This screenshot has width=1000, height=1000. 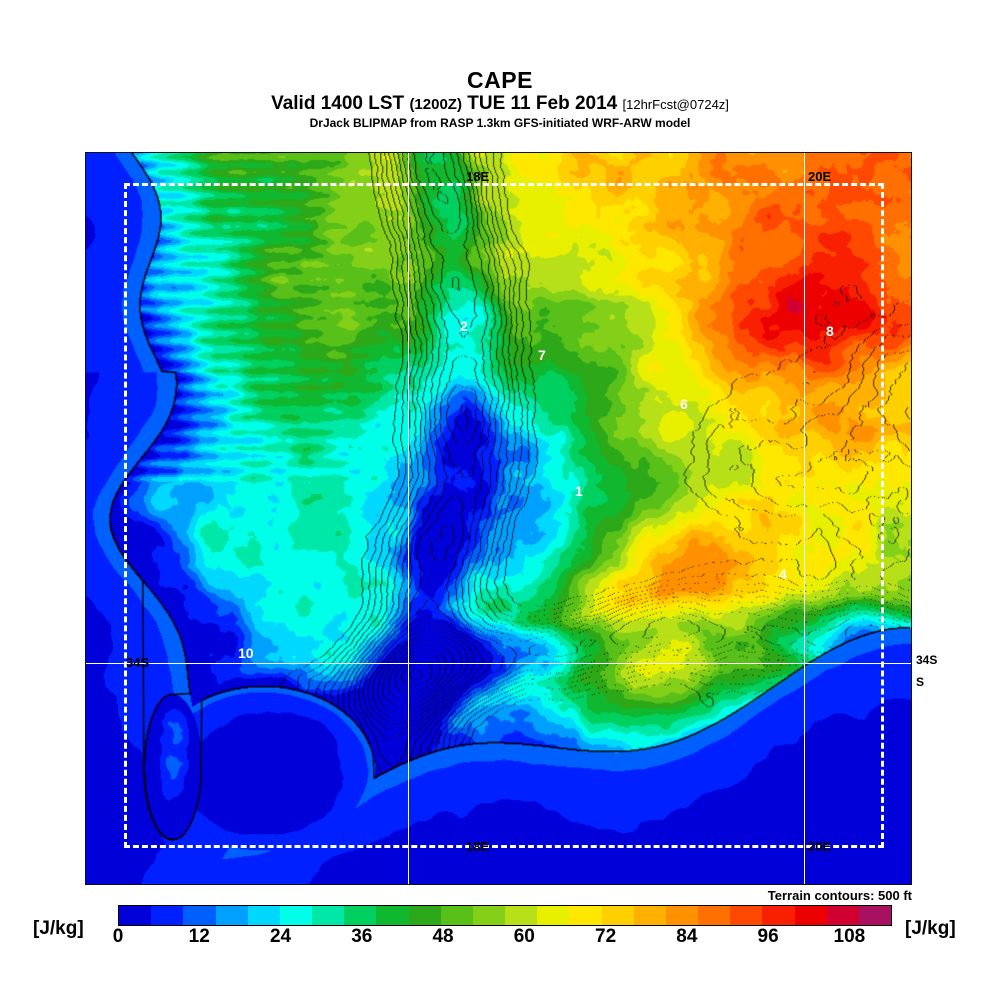 I want to click on valid-time-utc: (1200Z), so click(x=435, y=105).